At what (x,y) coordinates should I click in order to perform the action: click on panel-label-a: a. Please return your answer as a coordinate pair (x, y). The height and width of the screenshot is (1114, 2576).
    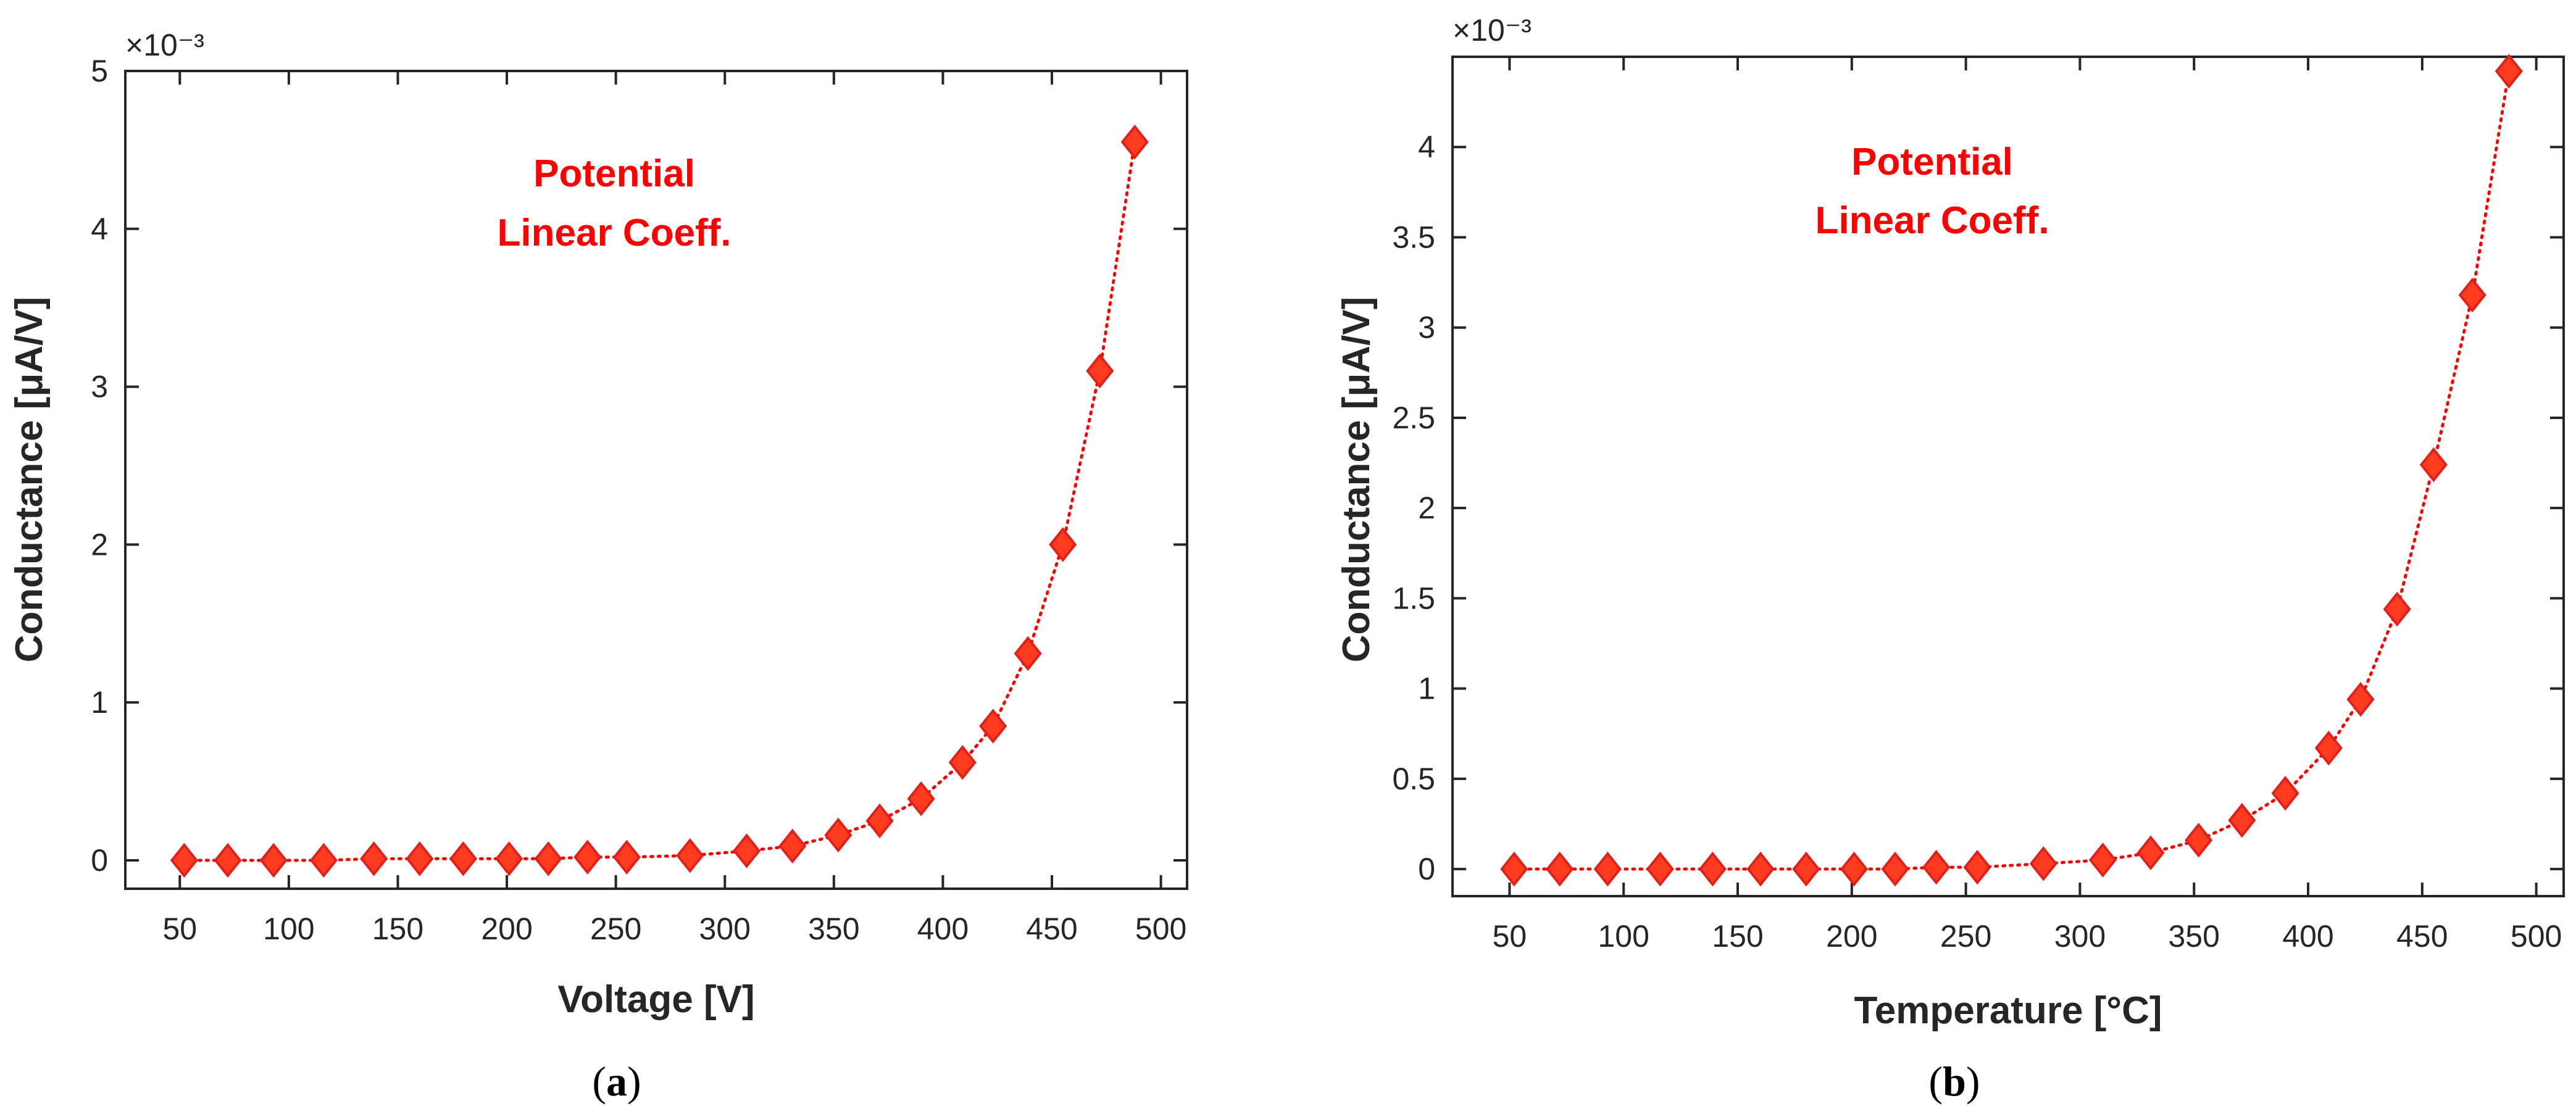
    Looking at the image, I should click on (616, 1081).